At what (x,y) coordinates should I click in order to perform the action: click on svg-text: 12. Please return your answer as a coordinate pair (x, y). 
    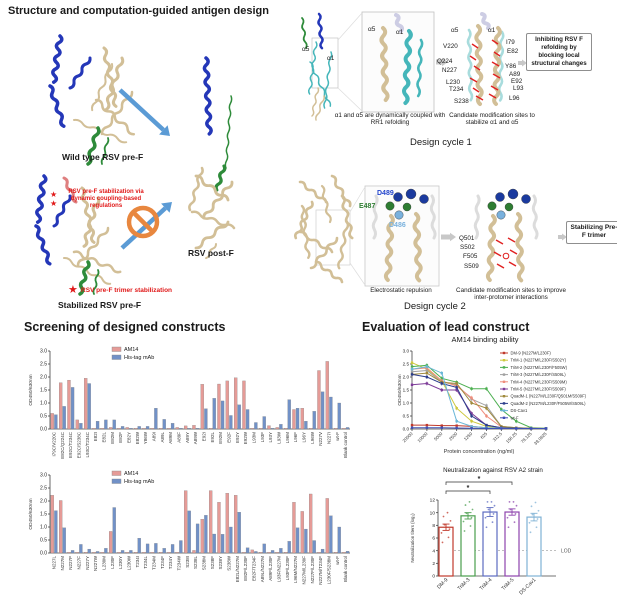
    Looking at the image, I should click on (433, 501).